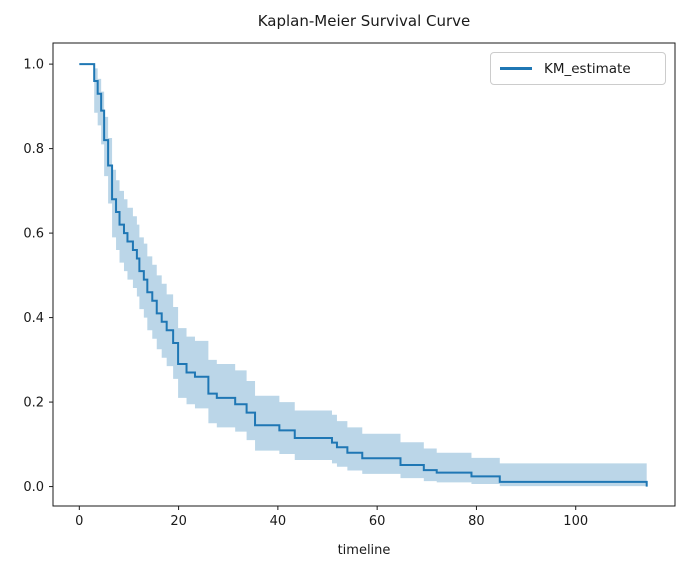 The image size is (686, 573). What do you see at coordinates (33, 403) in the screenshot?
I see `y-tick-label: 0.2` at bounding box center [33, 403].